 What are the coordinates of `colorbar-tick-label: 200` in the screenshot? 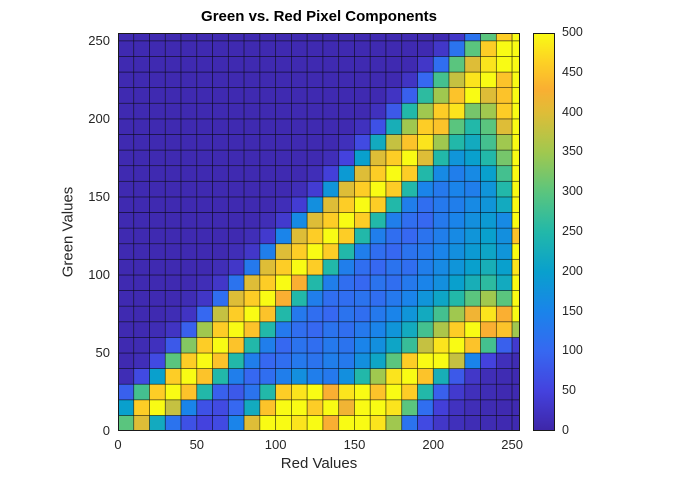 It's located at (572, 270).